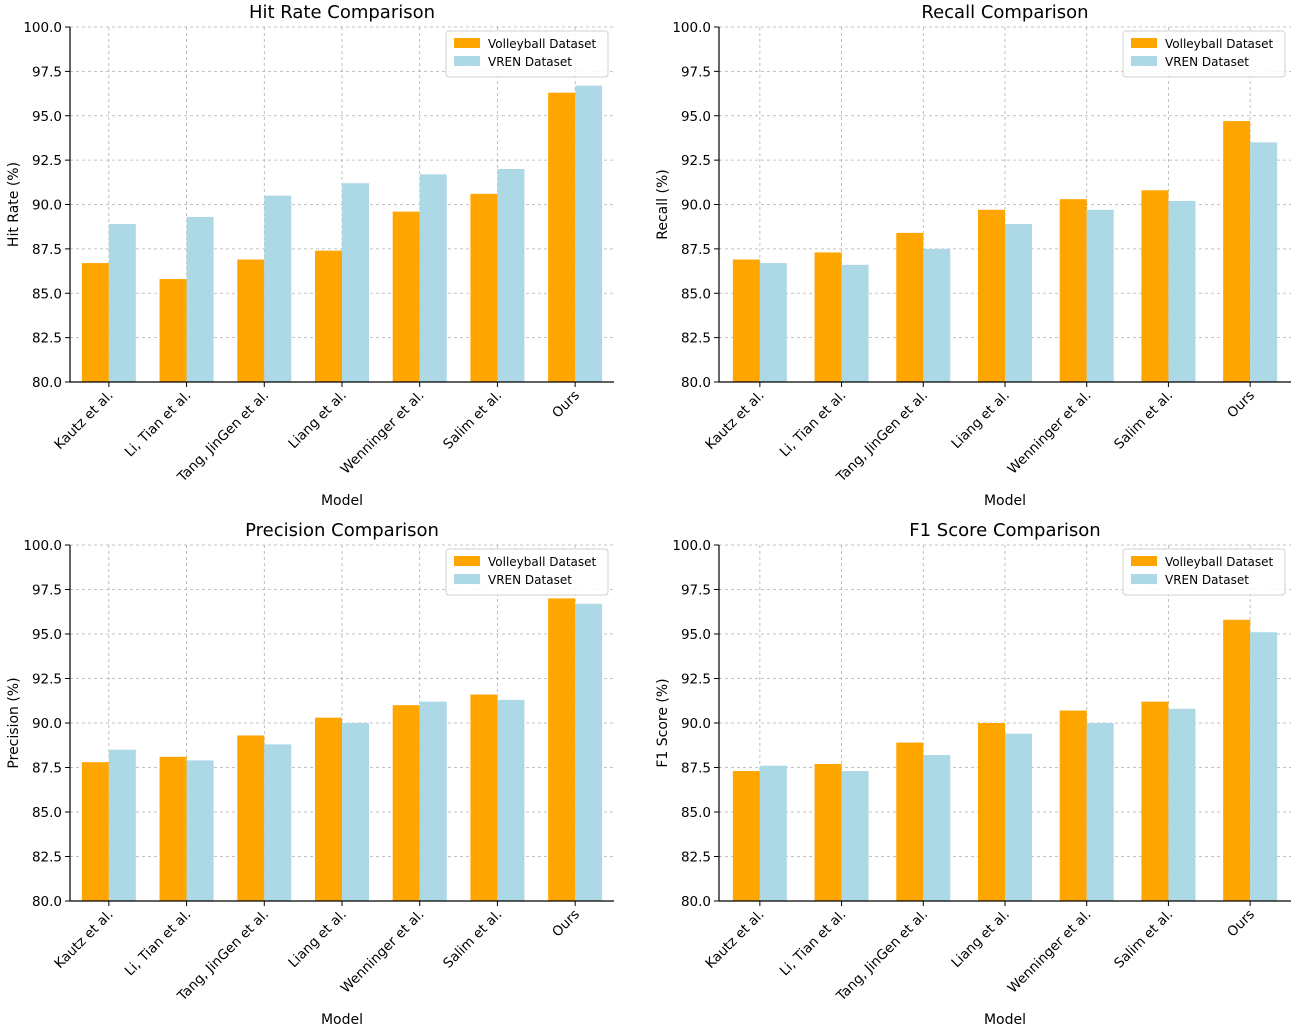 This screenshot has width=1295, height=1028. I want to click on x-tick-label: Wenninger et al., so click(1050, 952).